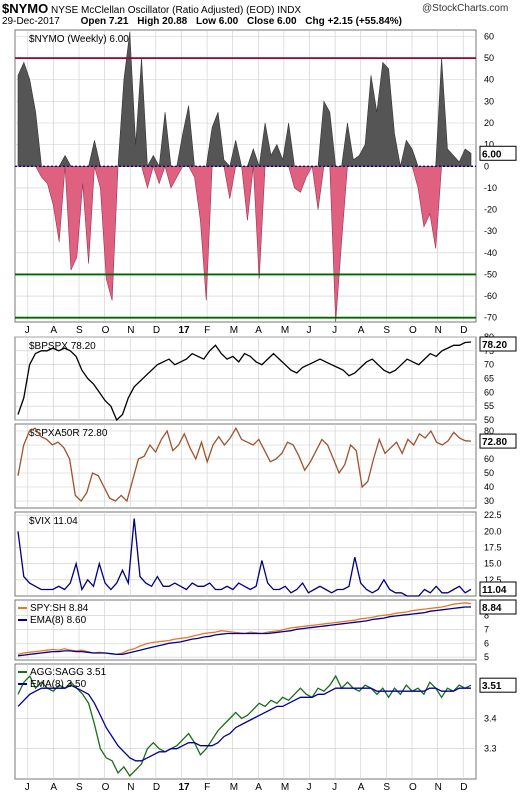 Image resolution: width=520 pixels, height=795 pixels. I want to click on legend-nymo: $NYMO (Weekly) 6.00, so click(79, 39).